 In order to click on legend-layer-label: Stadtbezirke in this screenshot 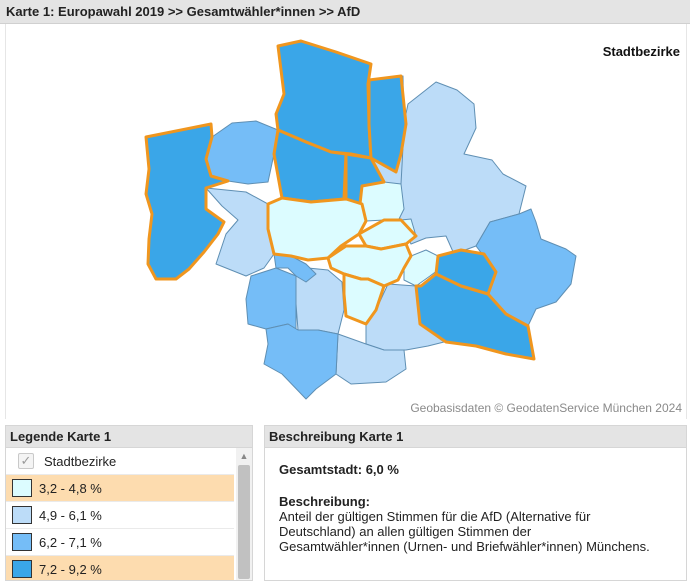, I will do `click(80, 461)`.